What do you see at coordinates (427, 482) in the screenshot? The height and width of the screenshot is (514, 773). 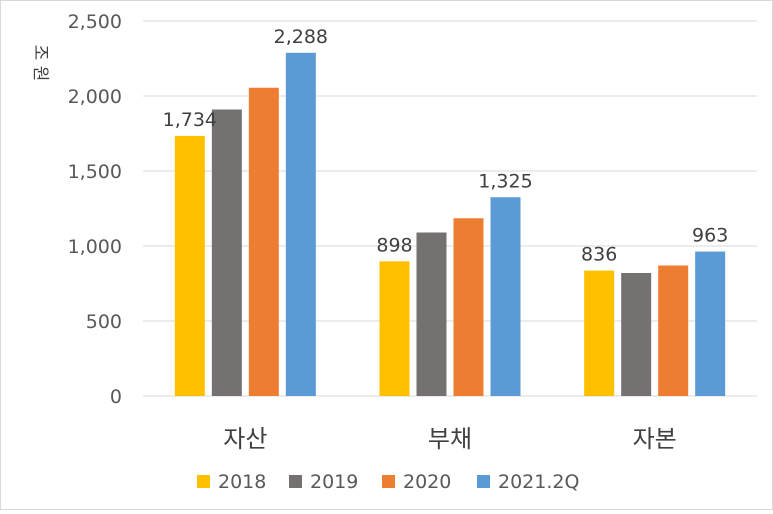 I see `legend-label: 2020` at bounding box center [427, 482].